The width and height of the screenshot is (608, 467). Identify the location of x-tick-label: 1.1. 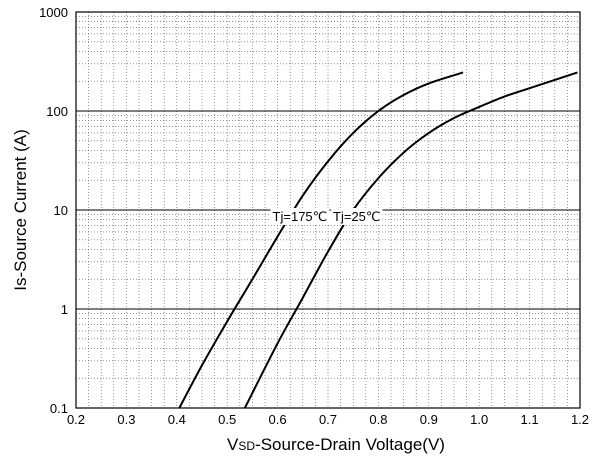
(530, 419).